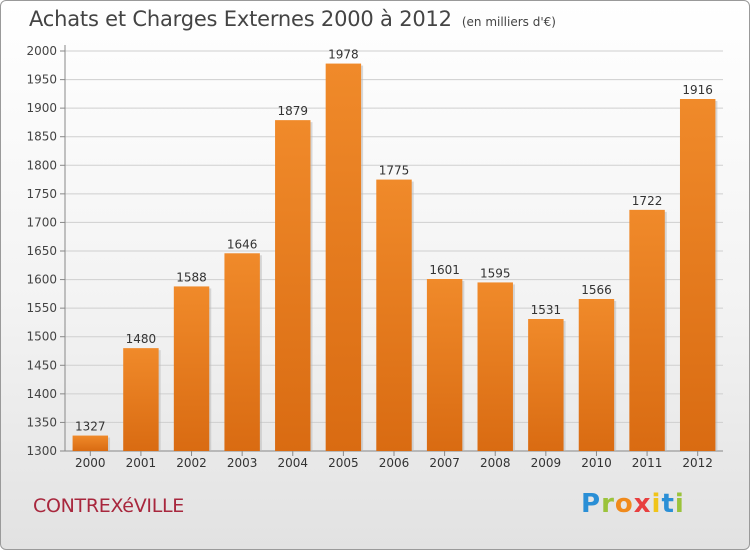 Image resolution: width=750 pixels, height=550 pixels. I want to click on x-tick-label: 2007, so click(444, 463).